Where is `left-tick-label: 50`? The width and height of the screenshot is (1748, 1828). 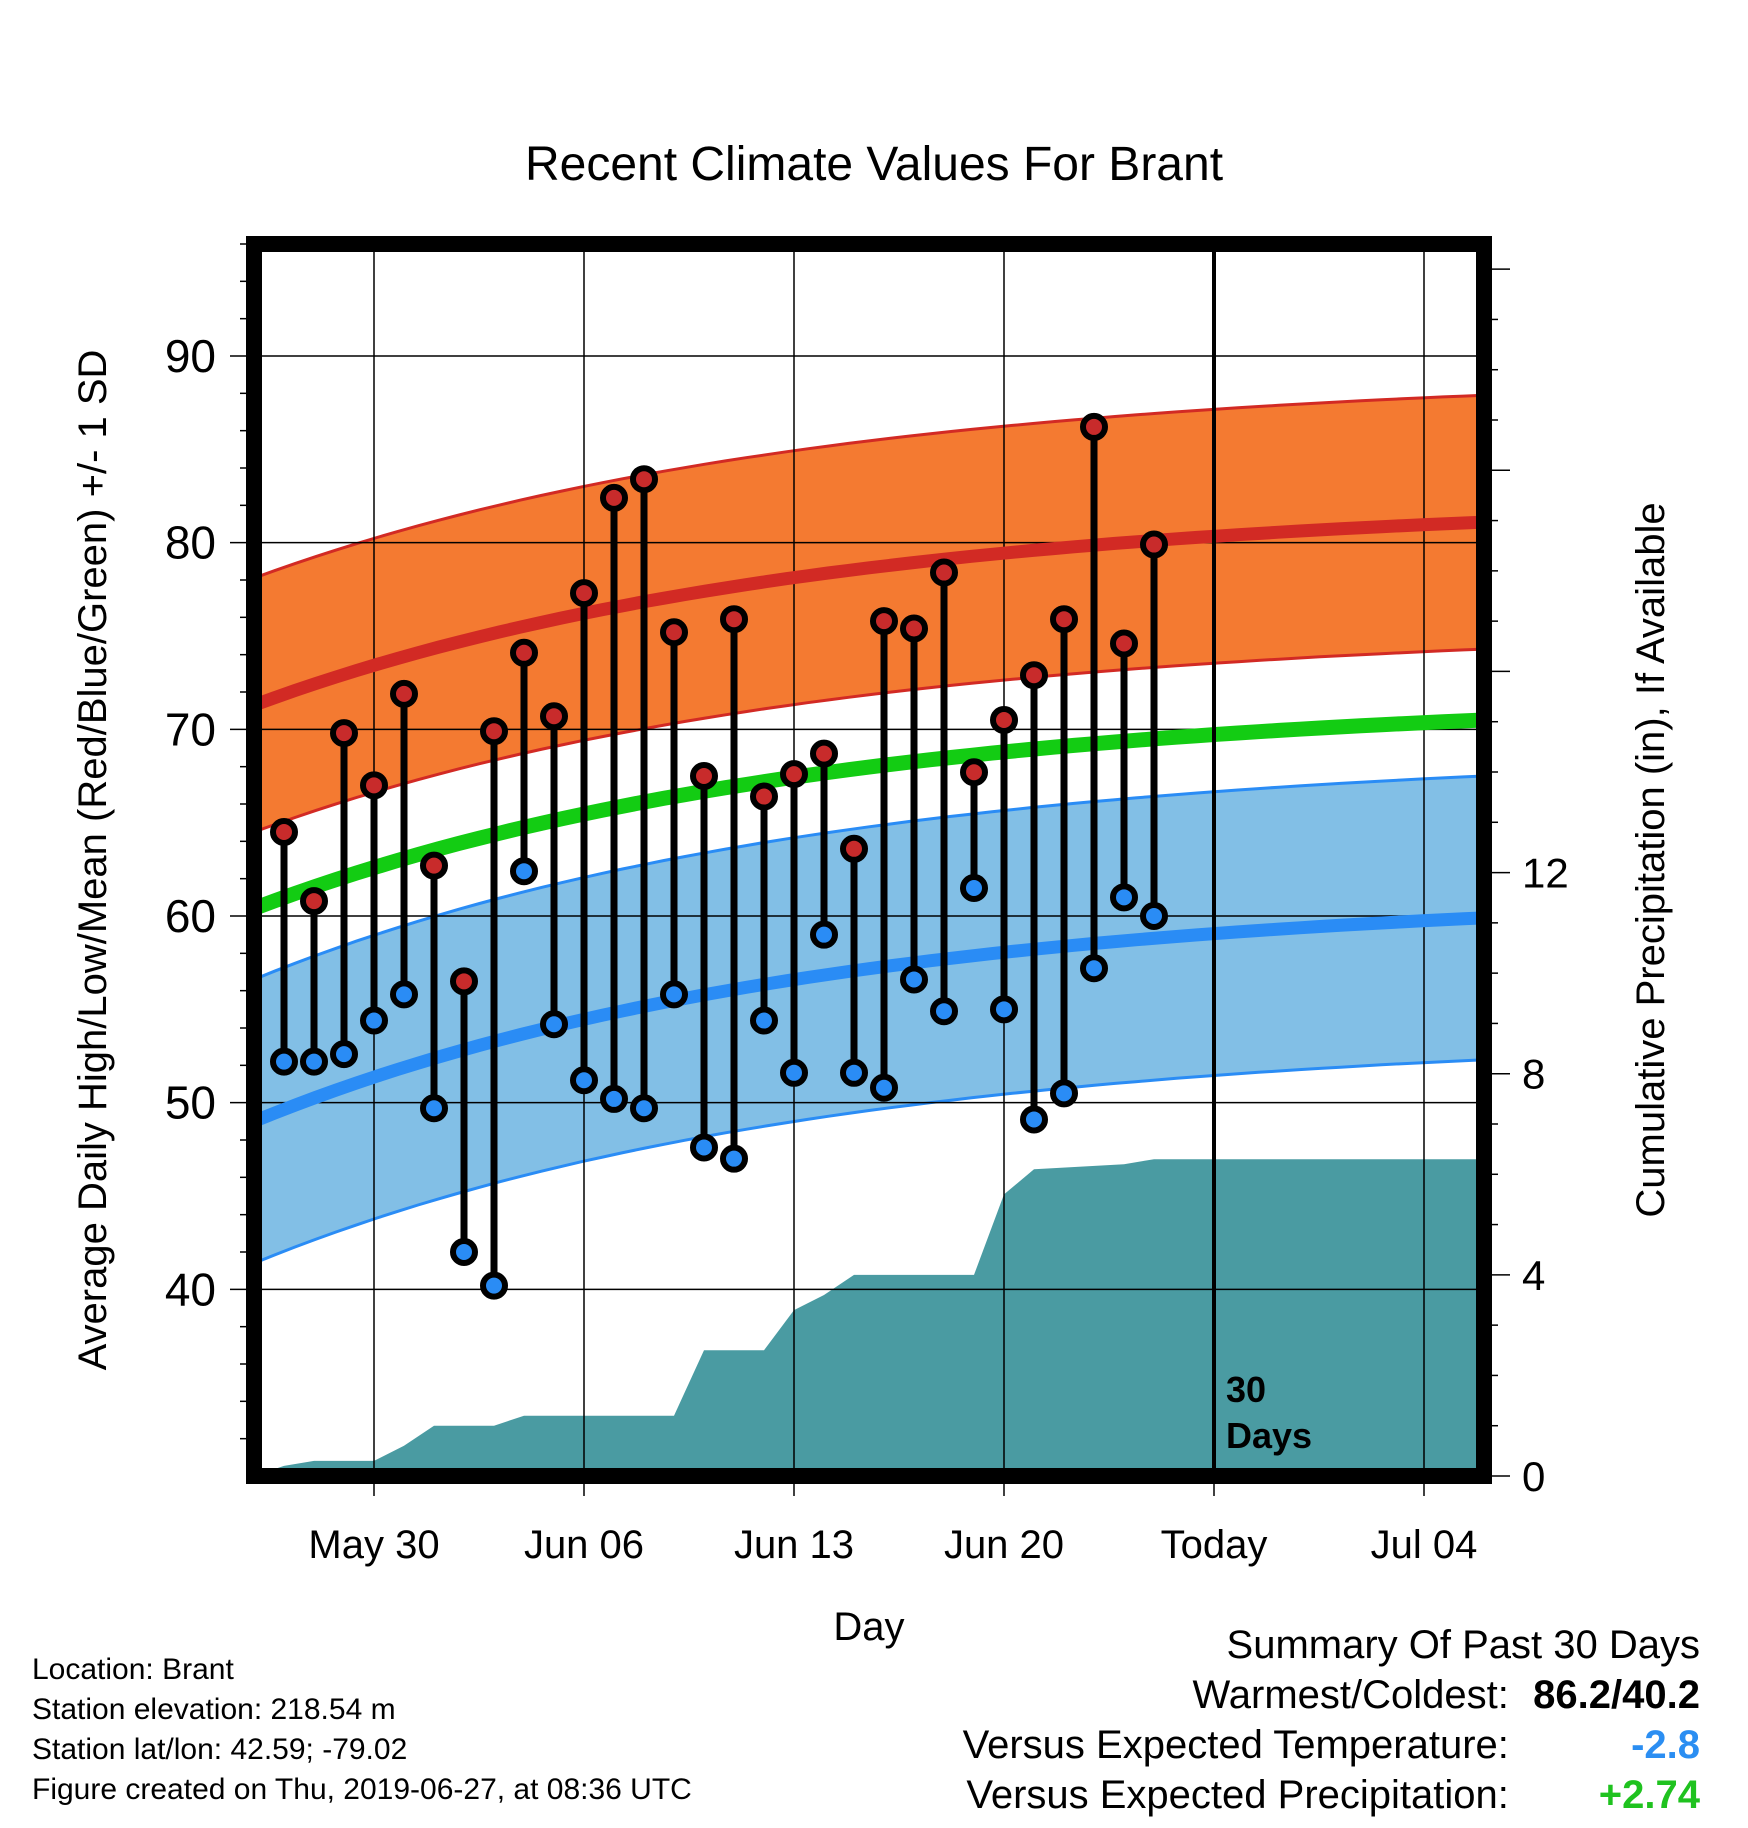
left-tick-label: 50 is located at coordinates (190, 1103).